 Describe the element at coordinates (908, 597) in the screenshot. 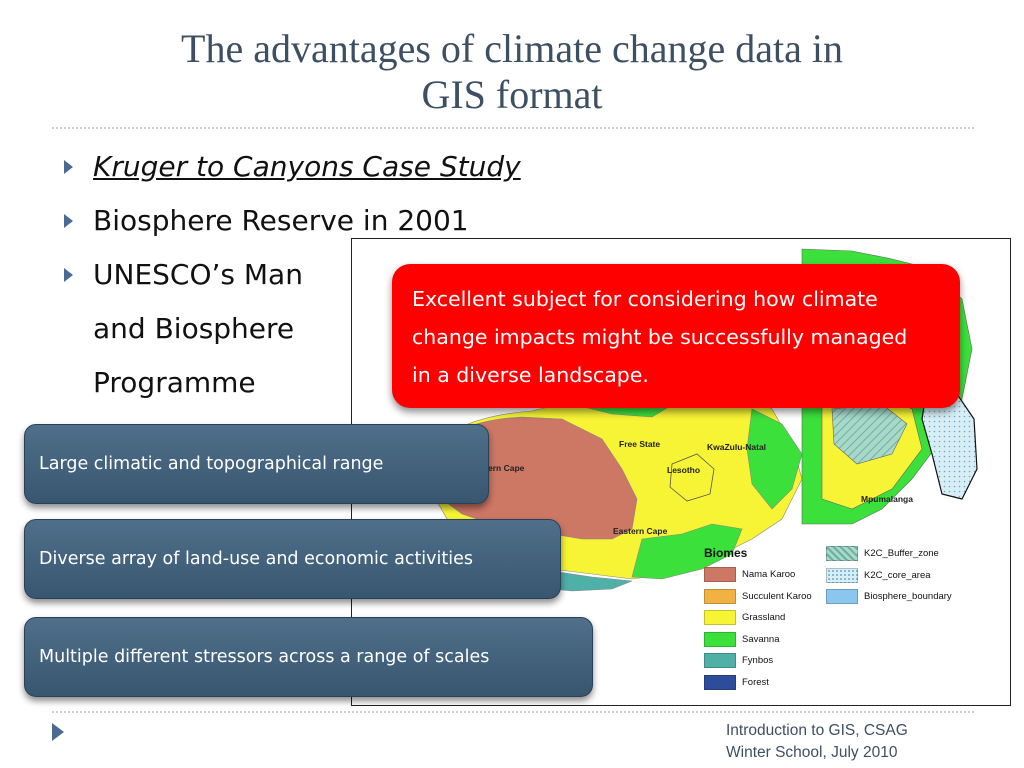

I see `legend-label: Biosphere_boundary` at that location.